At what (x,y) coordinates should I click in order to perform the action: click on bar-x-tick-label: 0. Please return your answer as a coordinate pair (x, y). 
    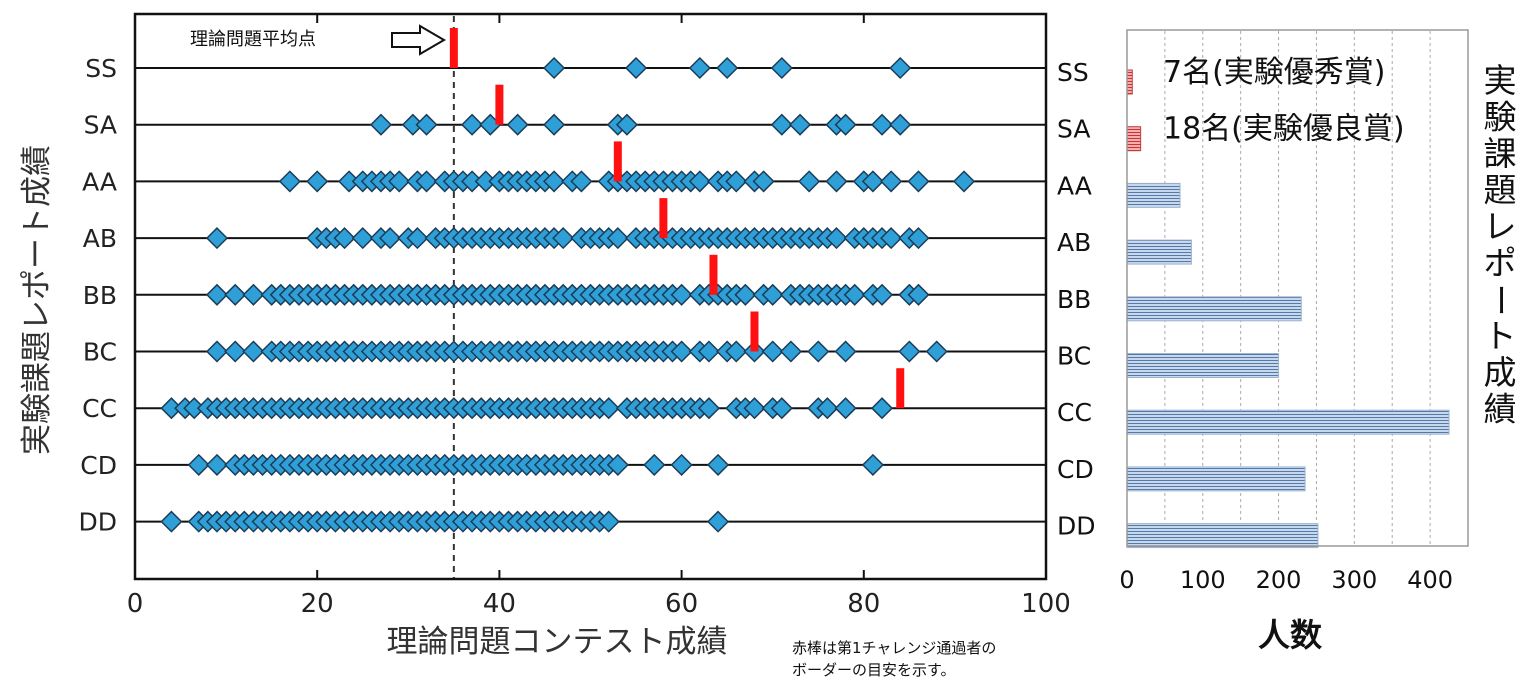
    Looking at the image, I should click on (1126, 580).